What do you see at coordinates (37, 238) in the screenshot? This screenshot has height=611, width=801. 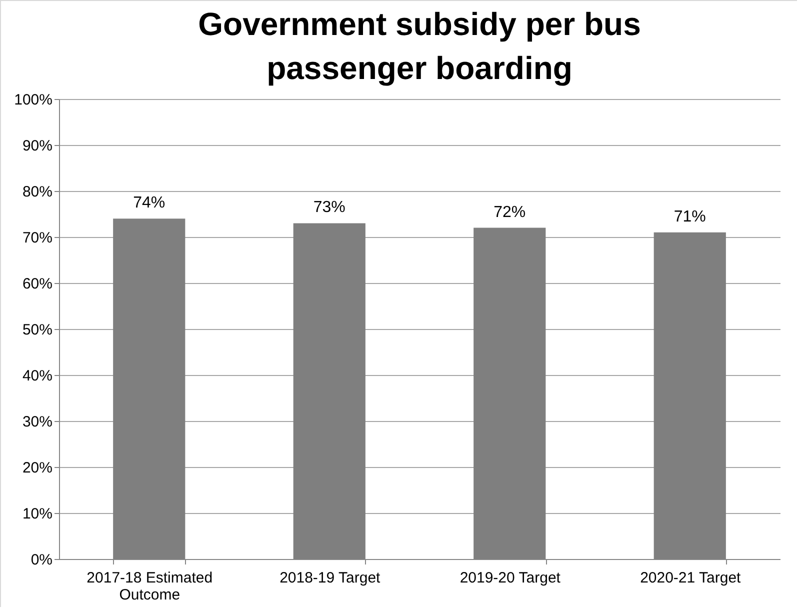 I see `y-tick-label: 70%` at bounding box center [37, 238].